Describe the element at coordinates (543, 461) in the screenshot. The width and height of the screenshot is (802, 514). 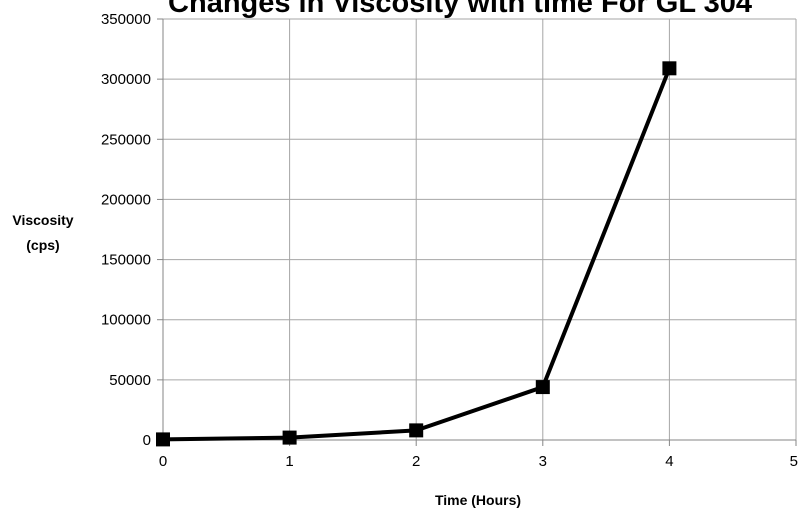
I see `x-tick-label: 3` at that location.